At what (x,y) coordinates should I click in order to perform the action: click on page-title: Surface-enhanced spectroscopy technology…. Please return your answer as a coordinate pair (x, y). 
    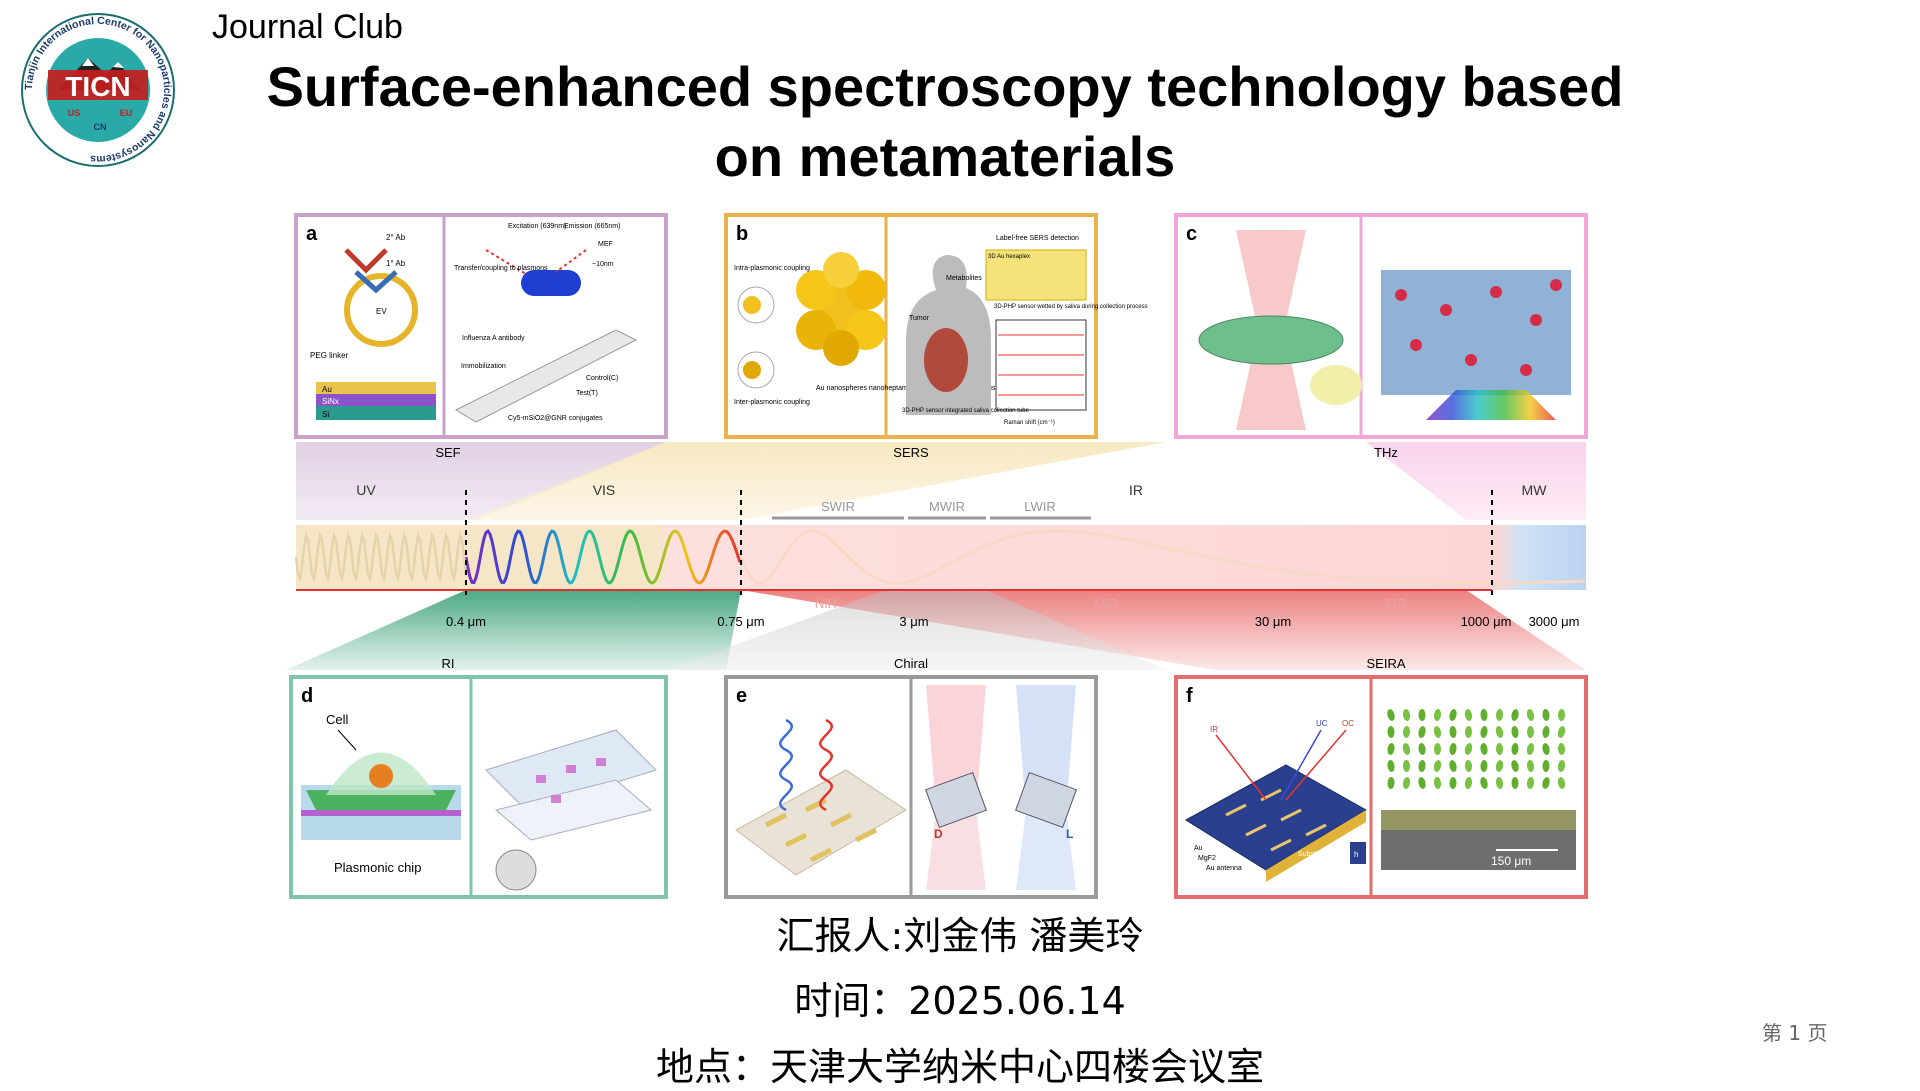
    Looking at the image, I should click on (945, 122).